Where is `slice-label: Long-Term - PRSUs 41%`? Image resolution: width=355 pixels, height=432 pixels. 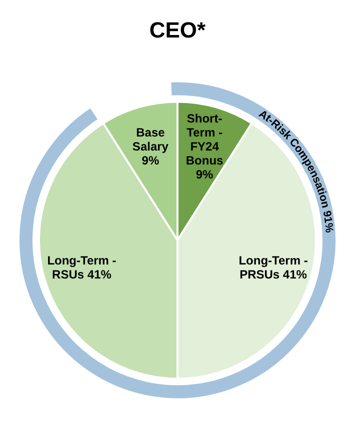 slice-label: Long-Term - PRSUs 41% is located at coordinates (273, 267).